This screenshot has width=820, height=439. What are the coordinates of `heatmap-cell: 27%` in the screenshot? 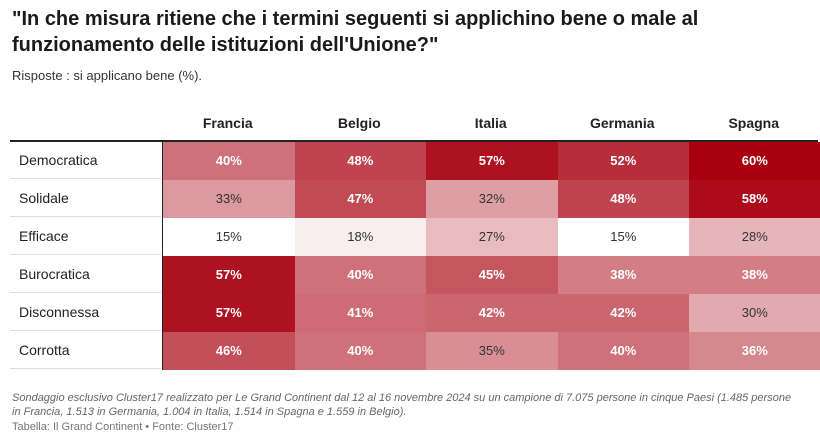 It's located at (492, 237).